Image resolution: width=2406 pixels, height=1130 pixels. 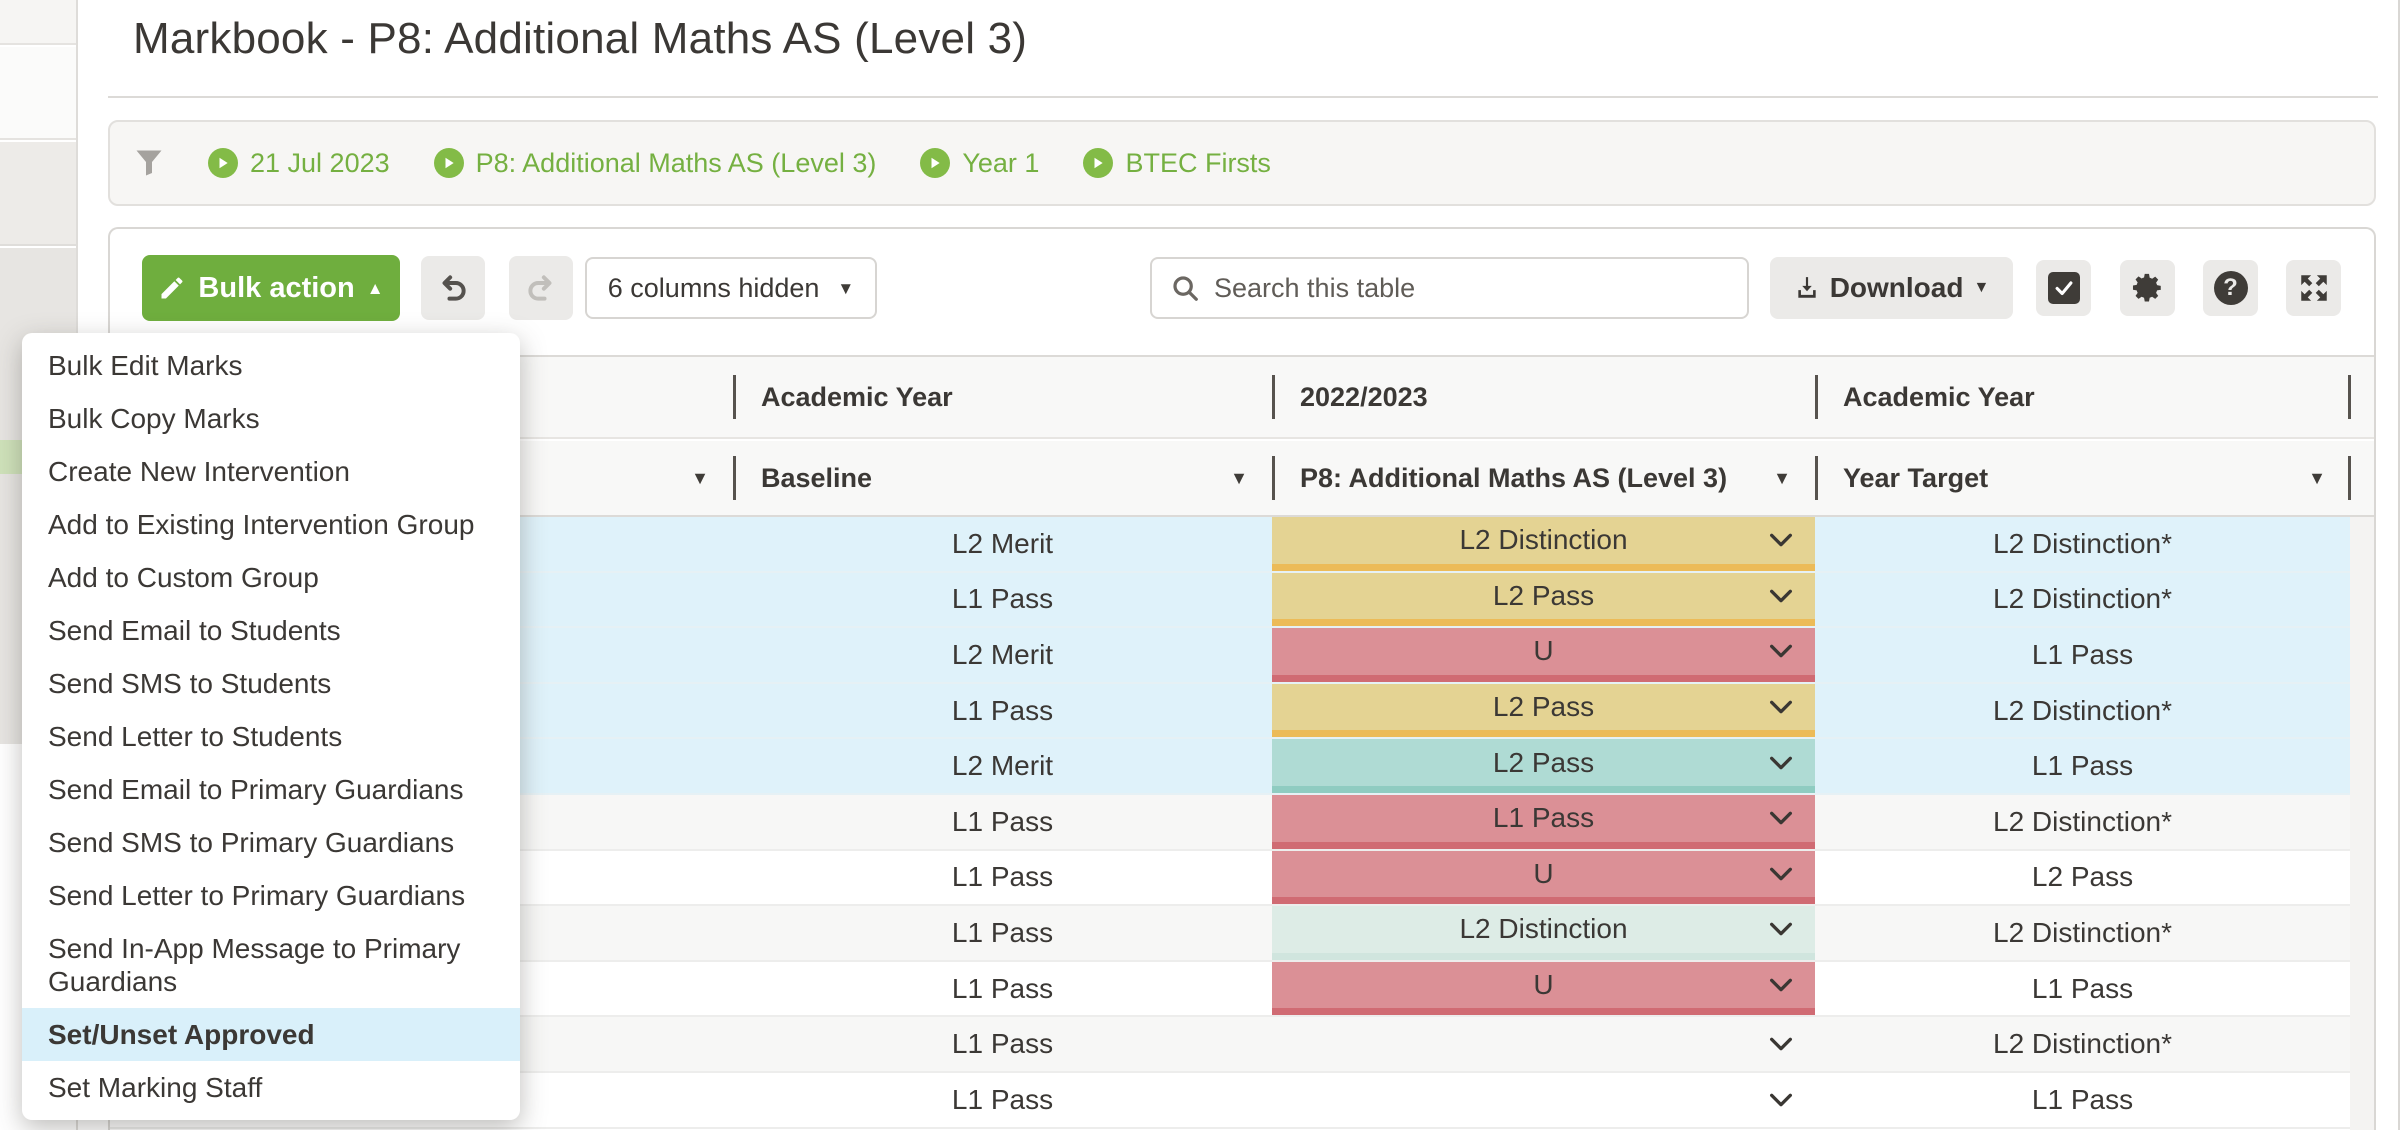 I want to click on mark-dropdown-cell: L1 Pass, so click(x=1543, y=821).